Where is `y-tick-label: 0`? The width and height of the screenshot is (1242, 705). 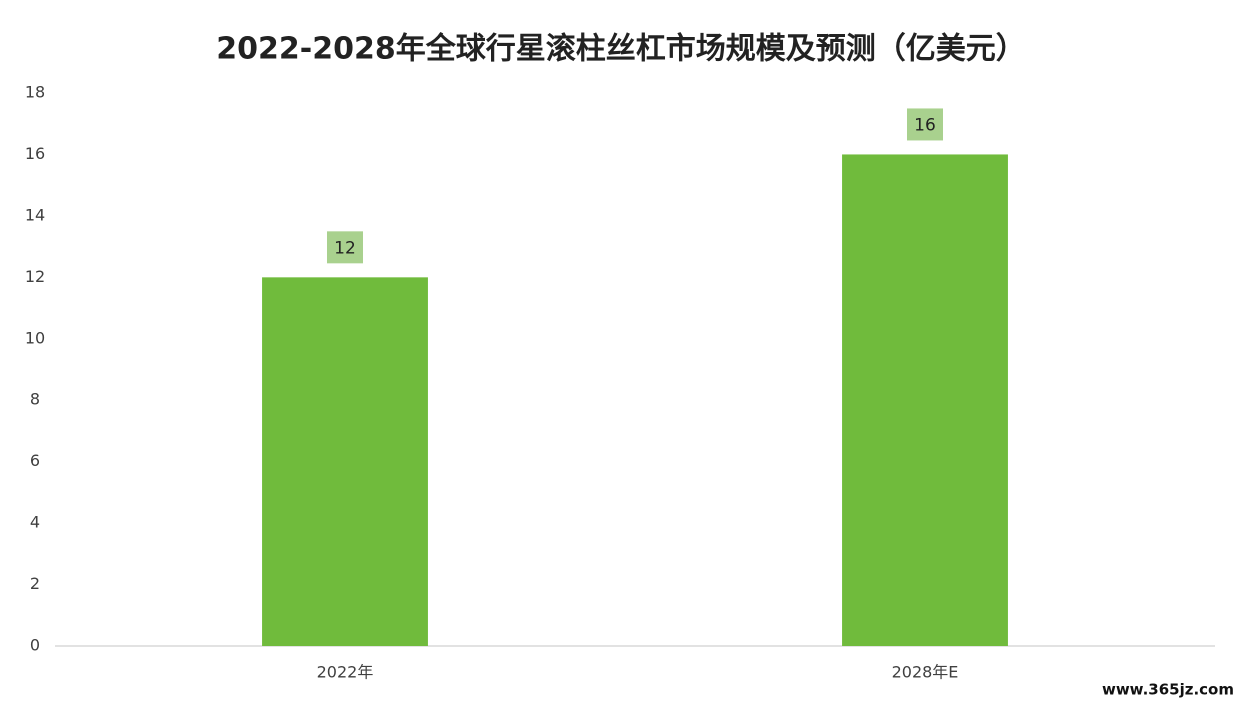
y-tick-label: 0 is located at coordinates (35, 645).